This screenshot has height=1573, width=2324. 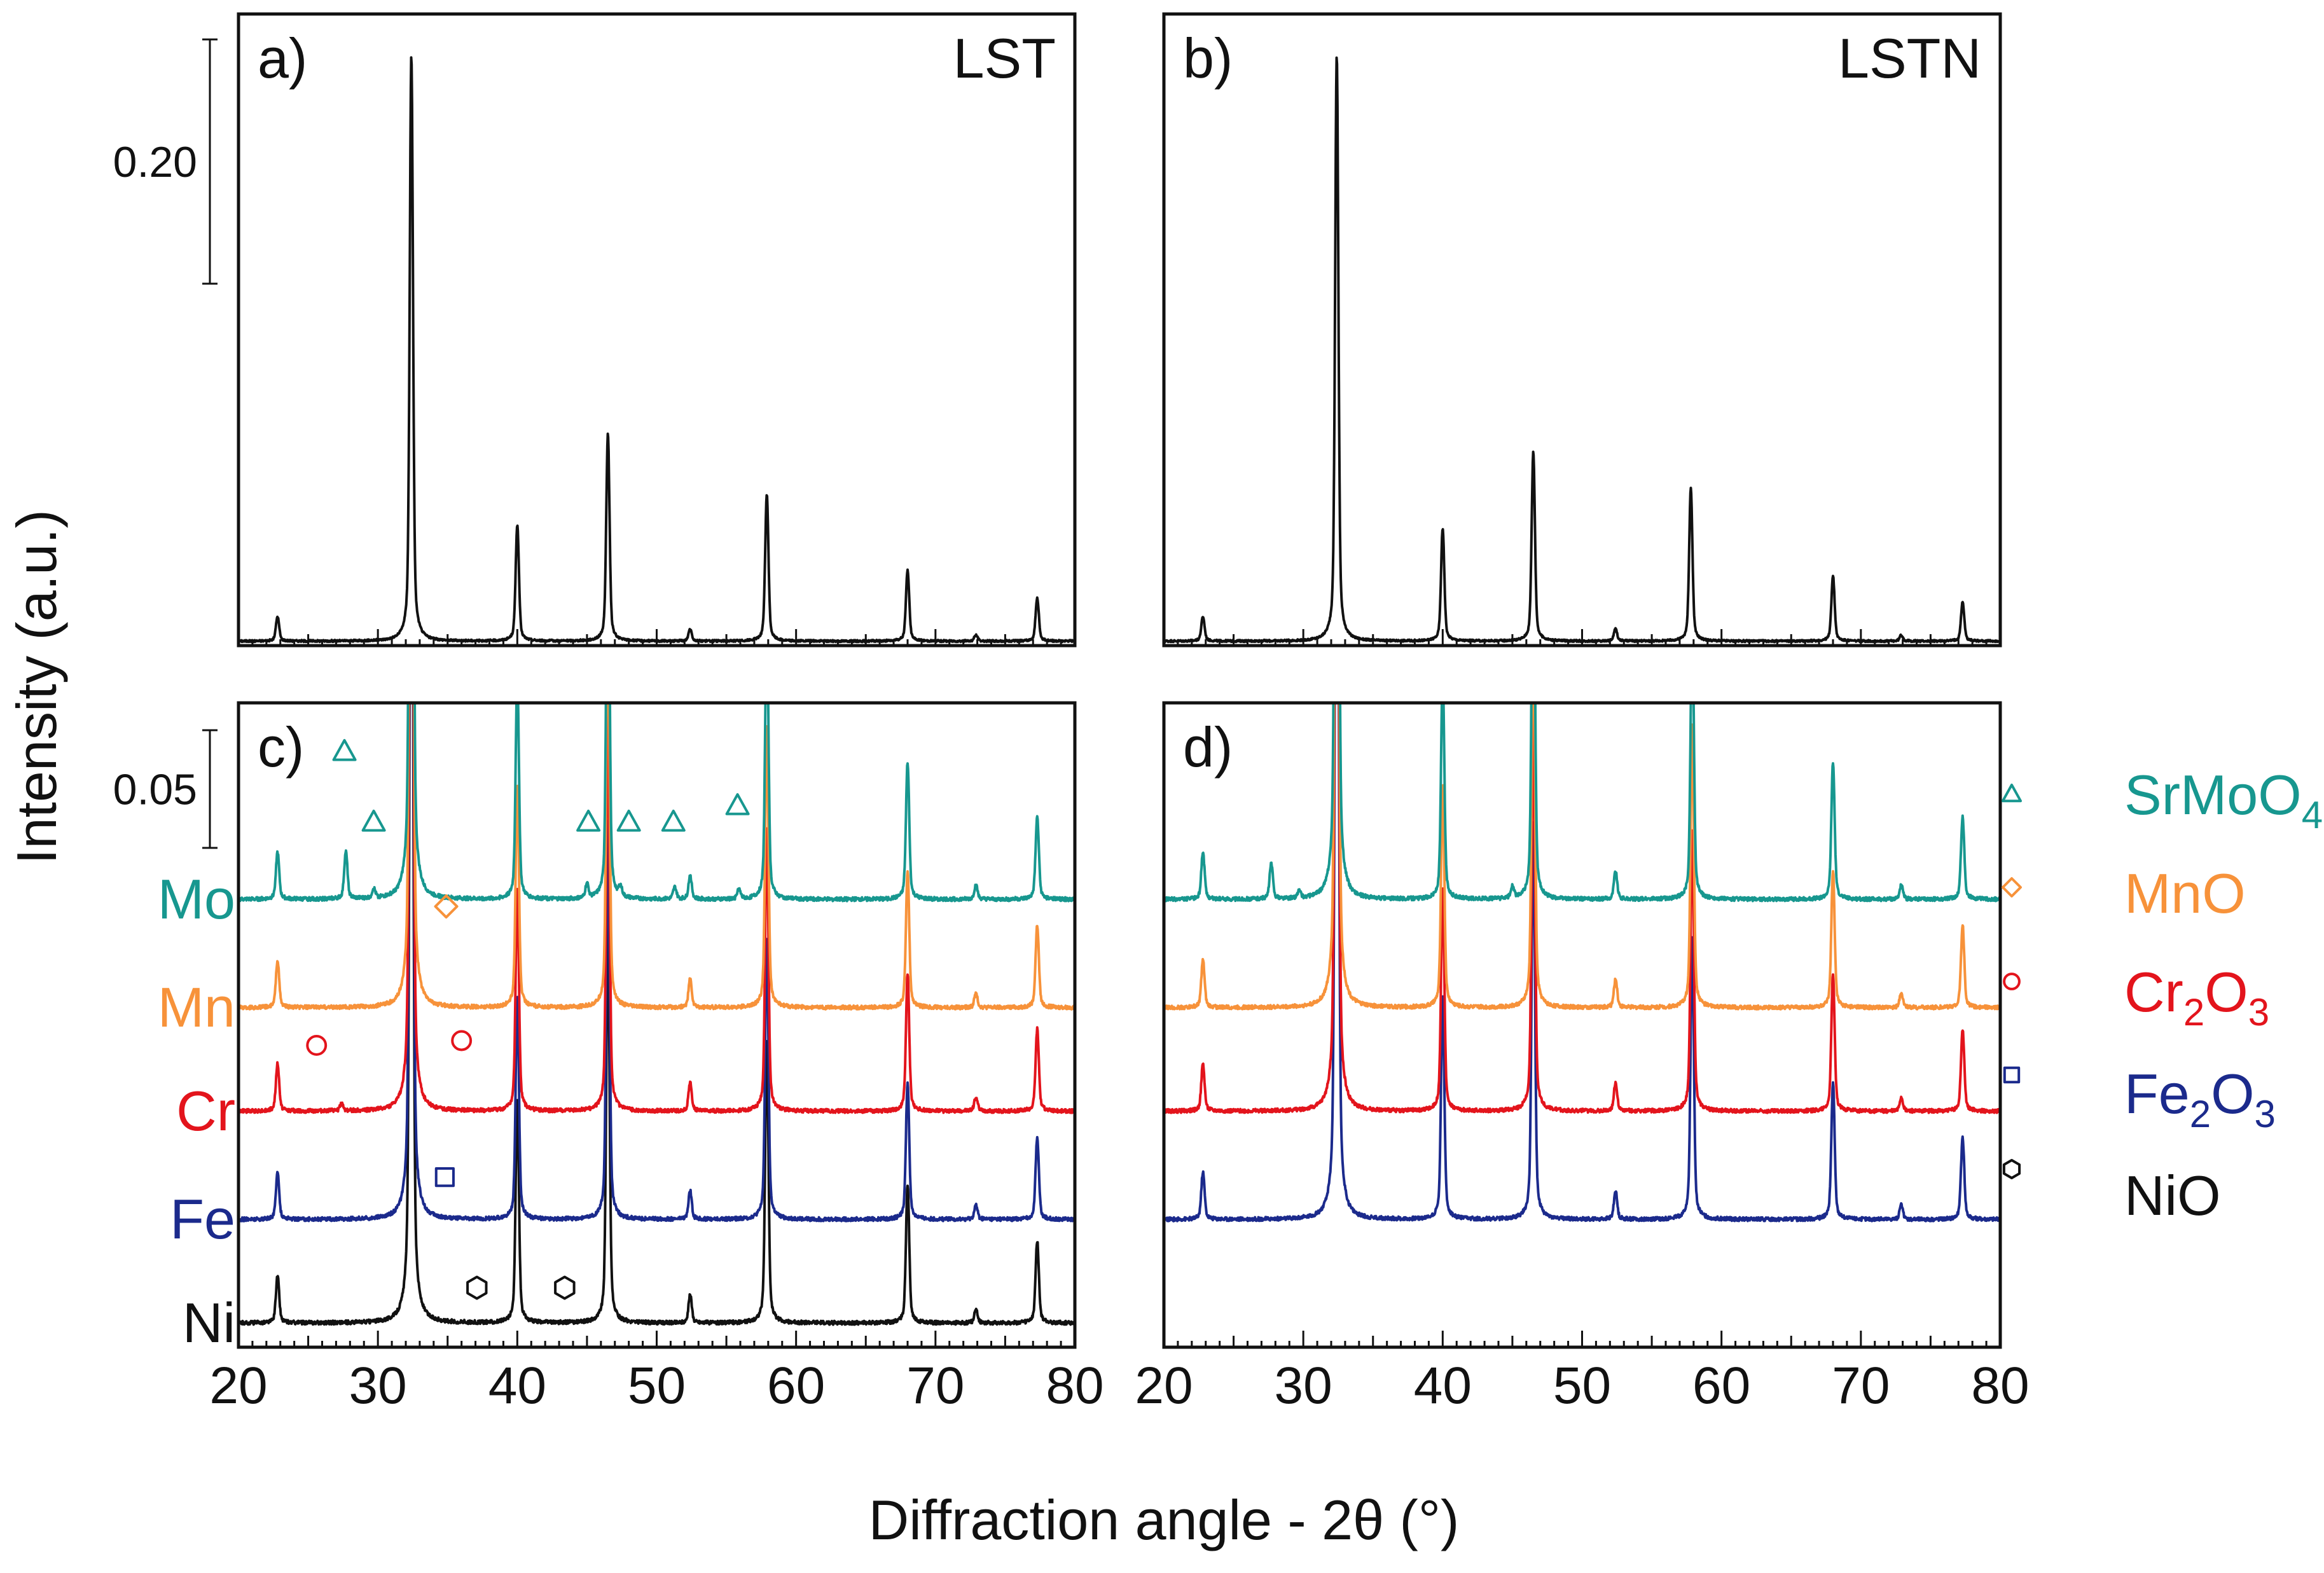 What do you see at coordinates (2200, 1098) in the screenshot?
I see `legend-label: Fe2O3` at bounding box center [2200, 1098].